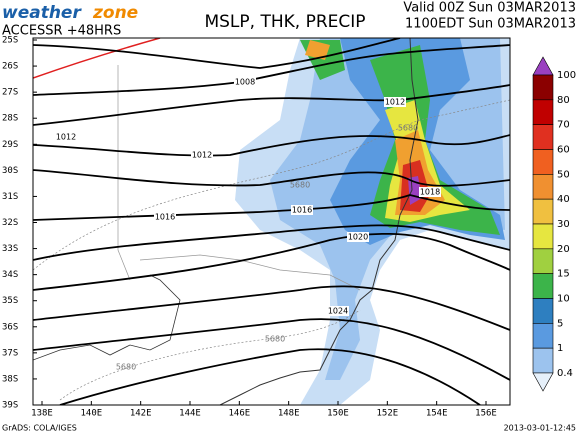 This screenshot has height=435, width=580. What do you see at coordinates (563, 150) in the screenshot?
I see `colorbar-label: 60` at bounding box center [563, 150].